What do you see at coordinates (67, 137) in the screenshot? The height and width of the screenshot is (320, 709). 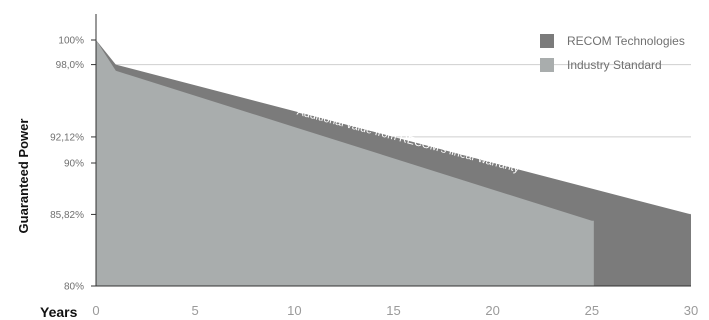 I see `y-tick-label: 92,12%` at bounding box center [67, 137].